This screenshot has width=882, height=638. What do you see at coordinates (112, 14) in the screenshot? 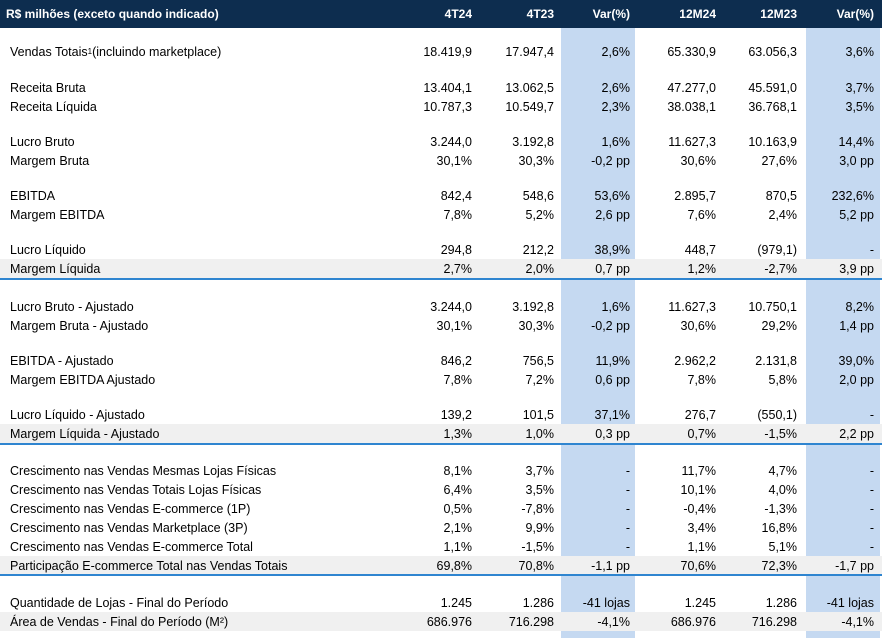
I see `header-label: R$ milhões (exceto quando indicado)` at bounding box center [112, 14].